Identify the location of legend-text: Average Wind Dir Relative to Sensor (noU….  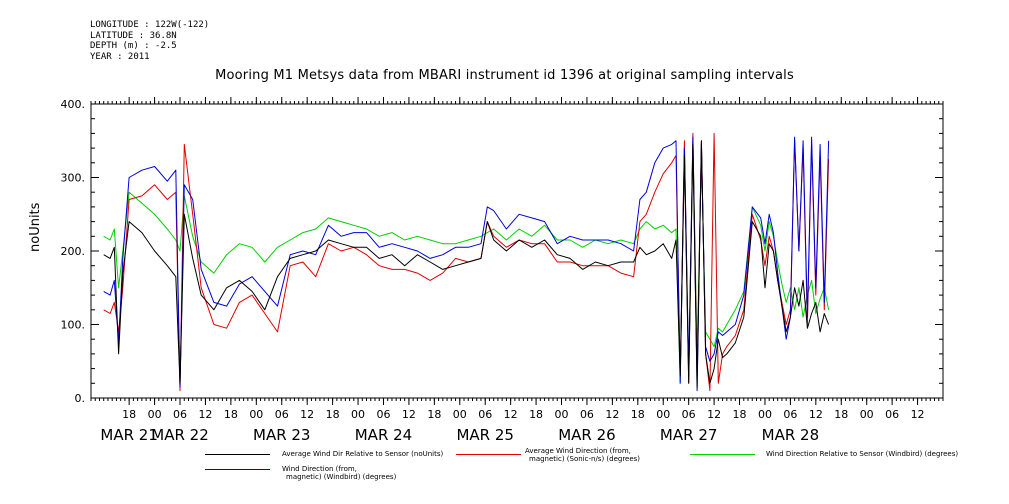
(363, 454).